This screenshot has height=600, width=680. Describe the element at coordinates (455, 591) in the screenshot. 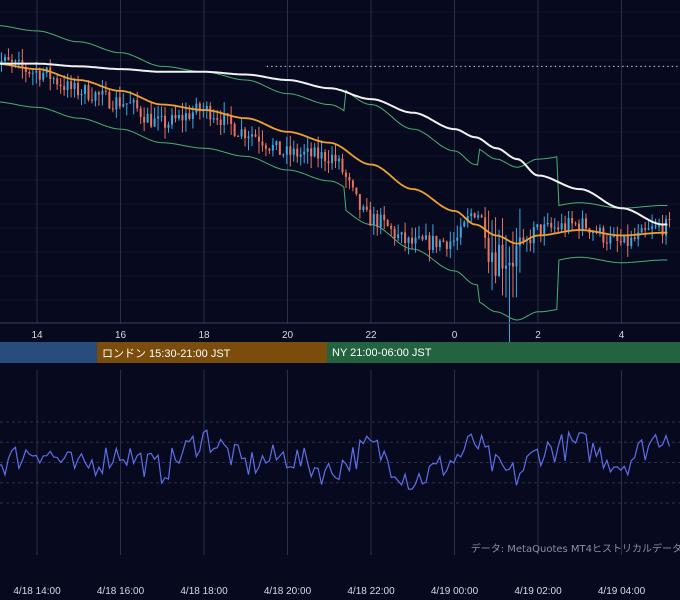

I see `date-tick-label: 4/19 00:00` at that location.